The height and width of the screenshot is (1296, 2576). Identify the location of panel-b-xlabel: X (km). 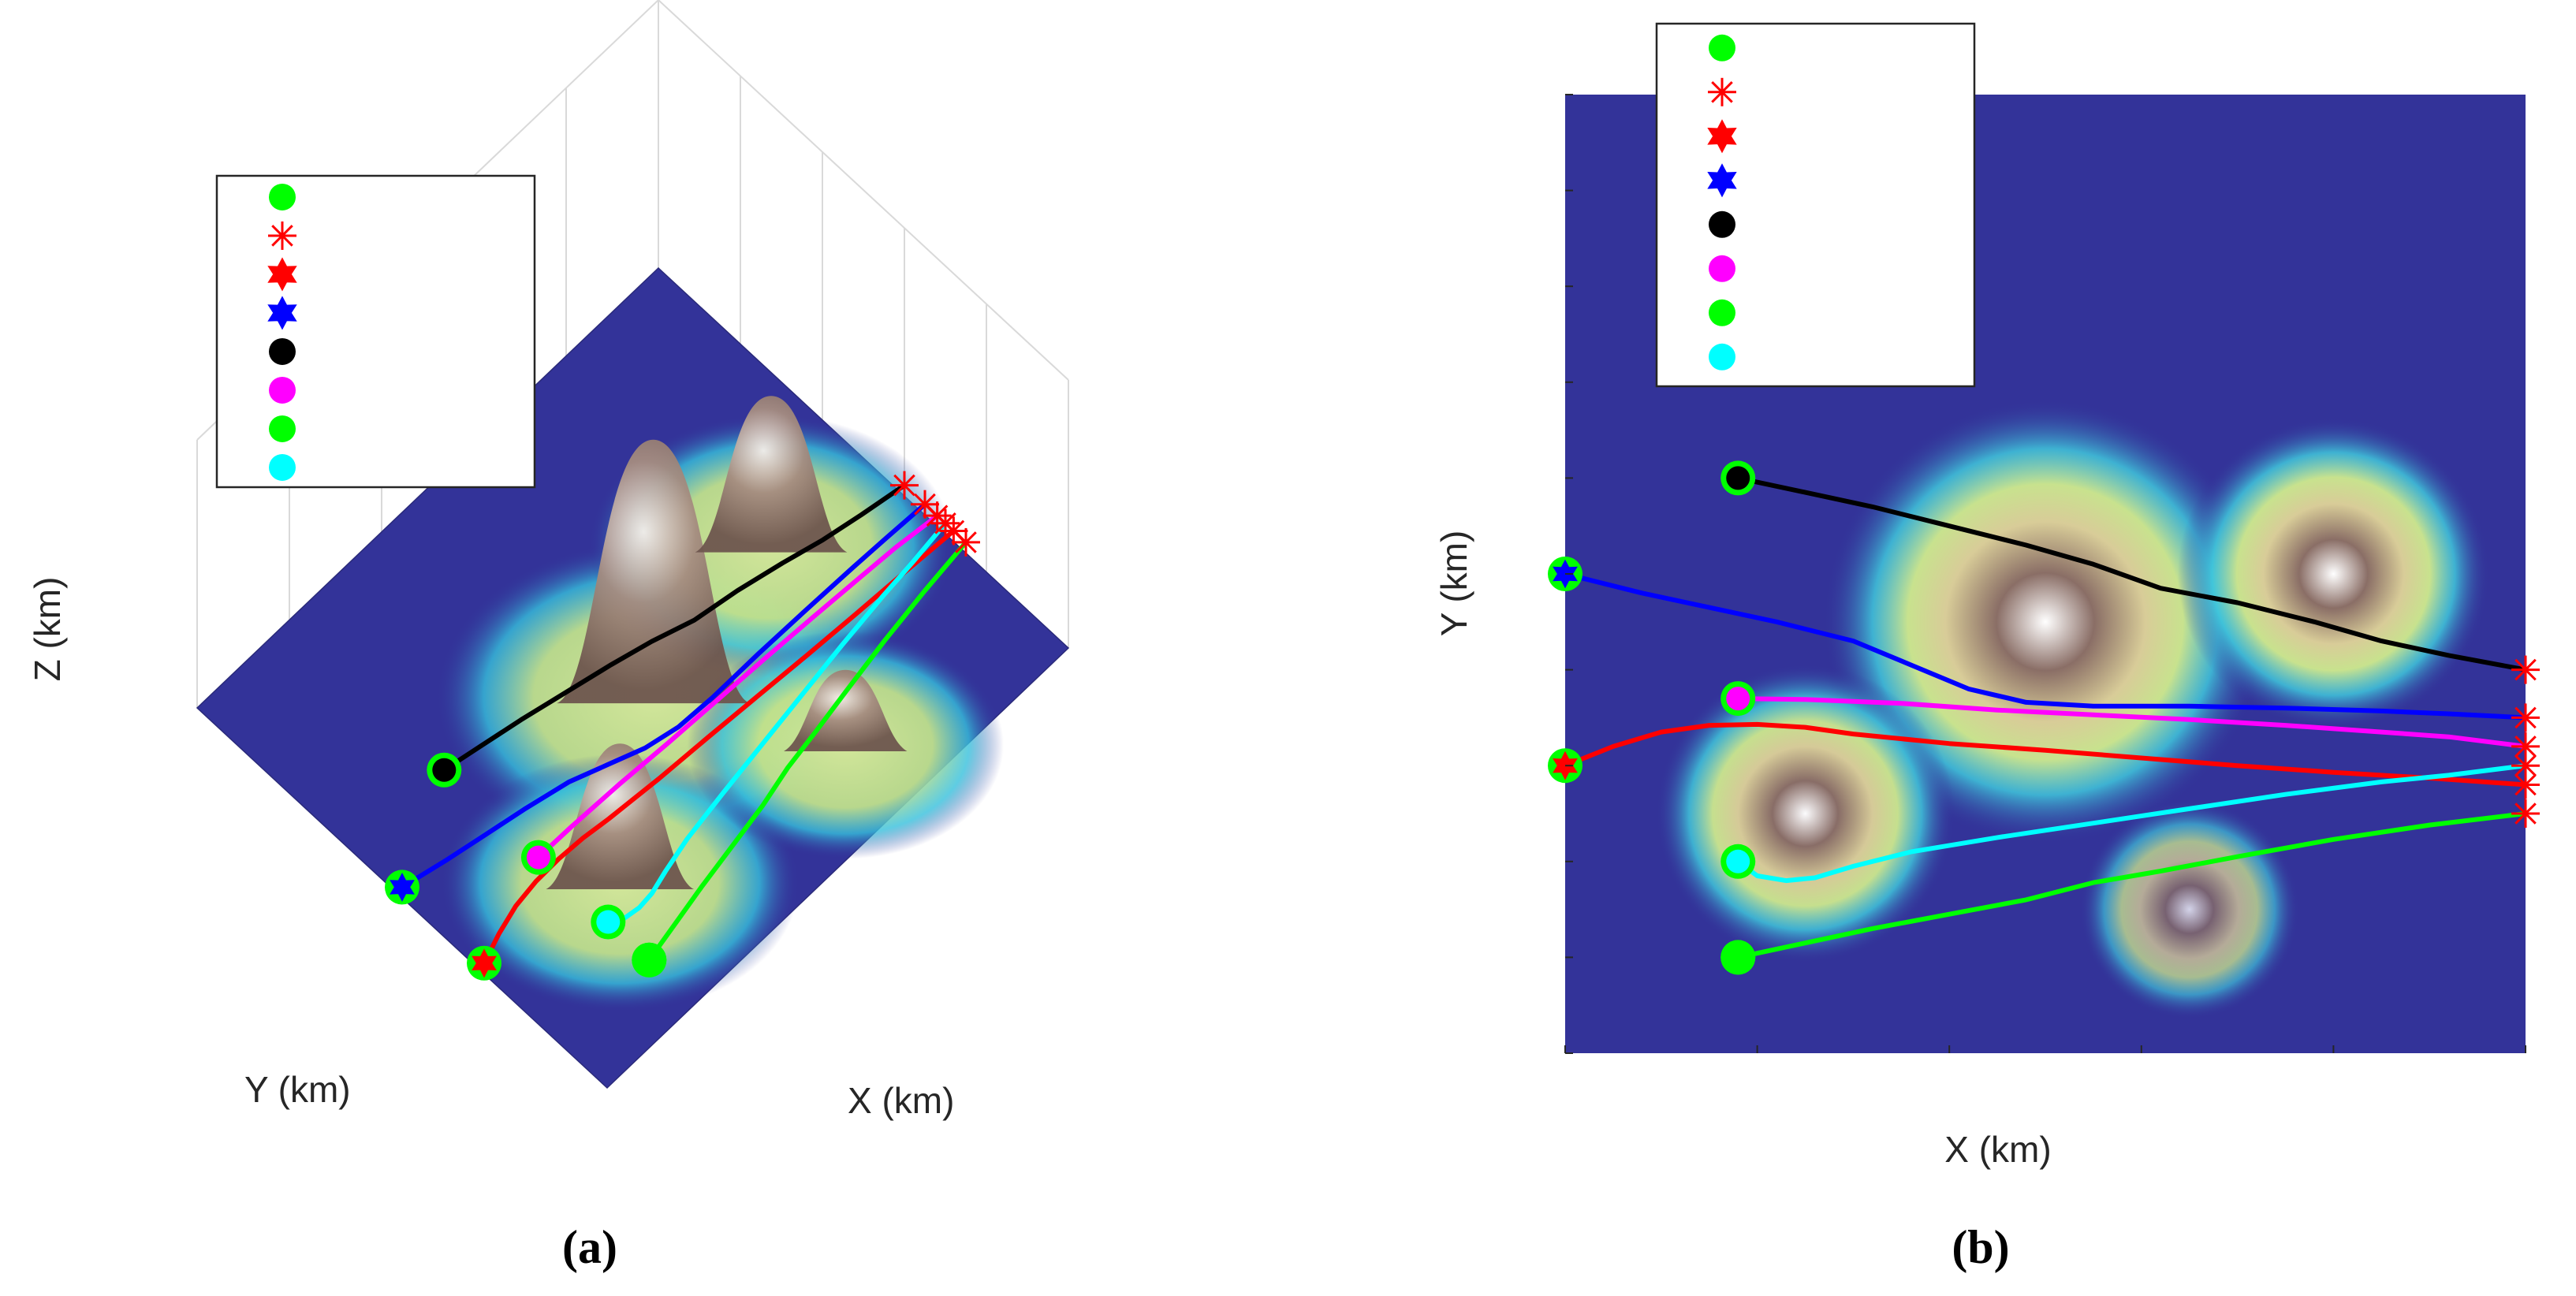
(1997, 1150).